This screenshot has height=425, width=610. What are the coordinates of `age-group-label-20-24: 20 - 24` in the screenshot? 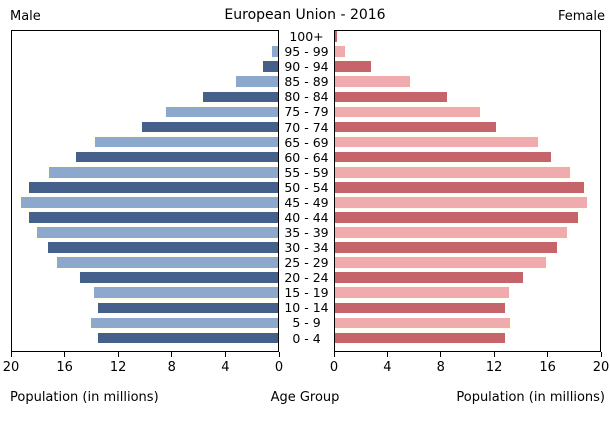 It's located at (306, 278).